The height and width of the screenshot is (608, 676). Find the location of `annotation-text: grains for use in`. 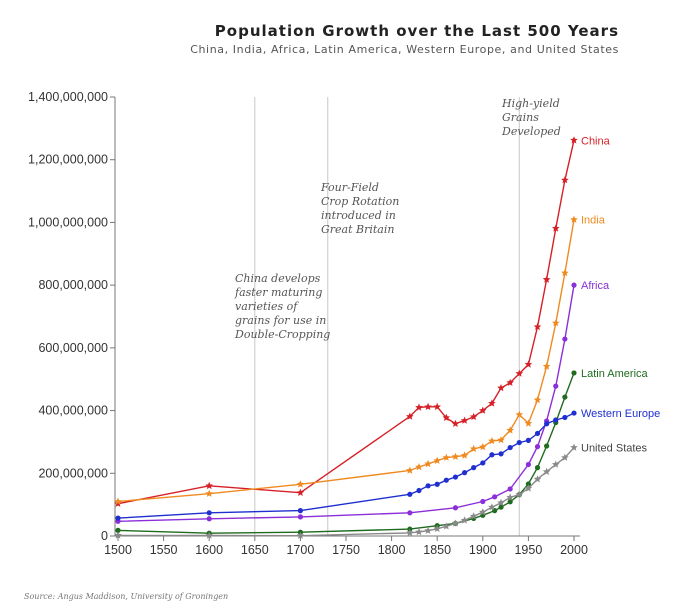

annotation-text: grains for use in is located at coordinates (280, 320).